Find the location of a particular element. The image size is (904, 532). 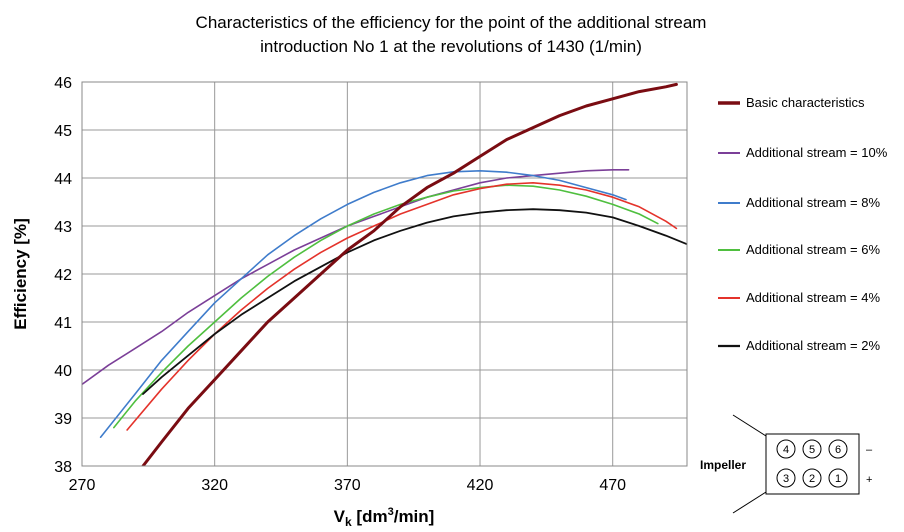

impeller-minus-sign: – is located at coordinates (869, 450).